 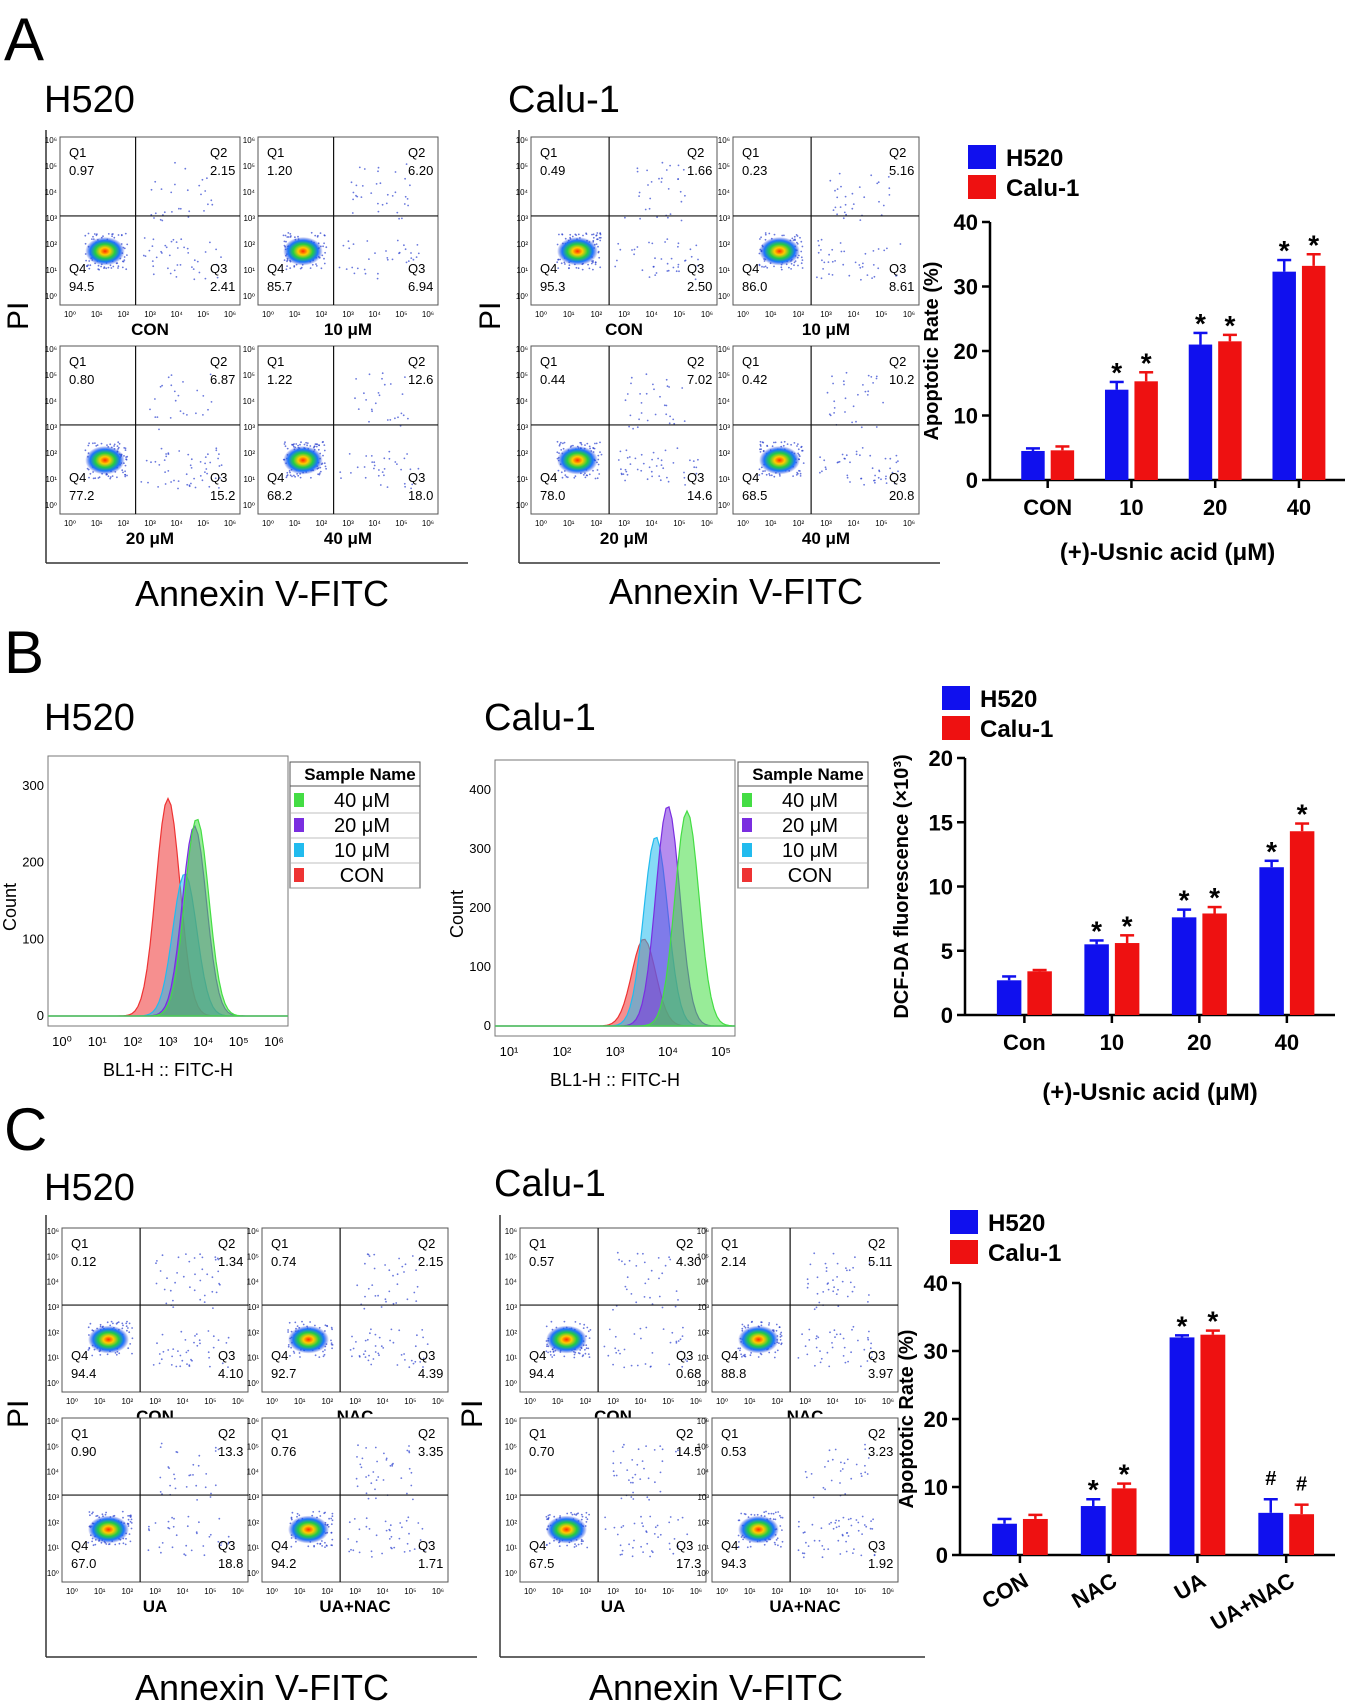 I want to click on legend-label: Calu-1, so click(x=1016, y=729).